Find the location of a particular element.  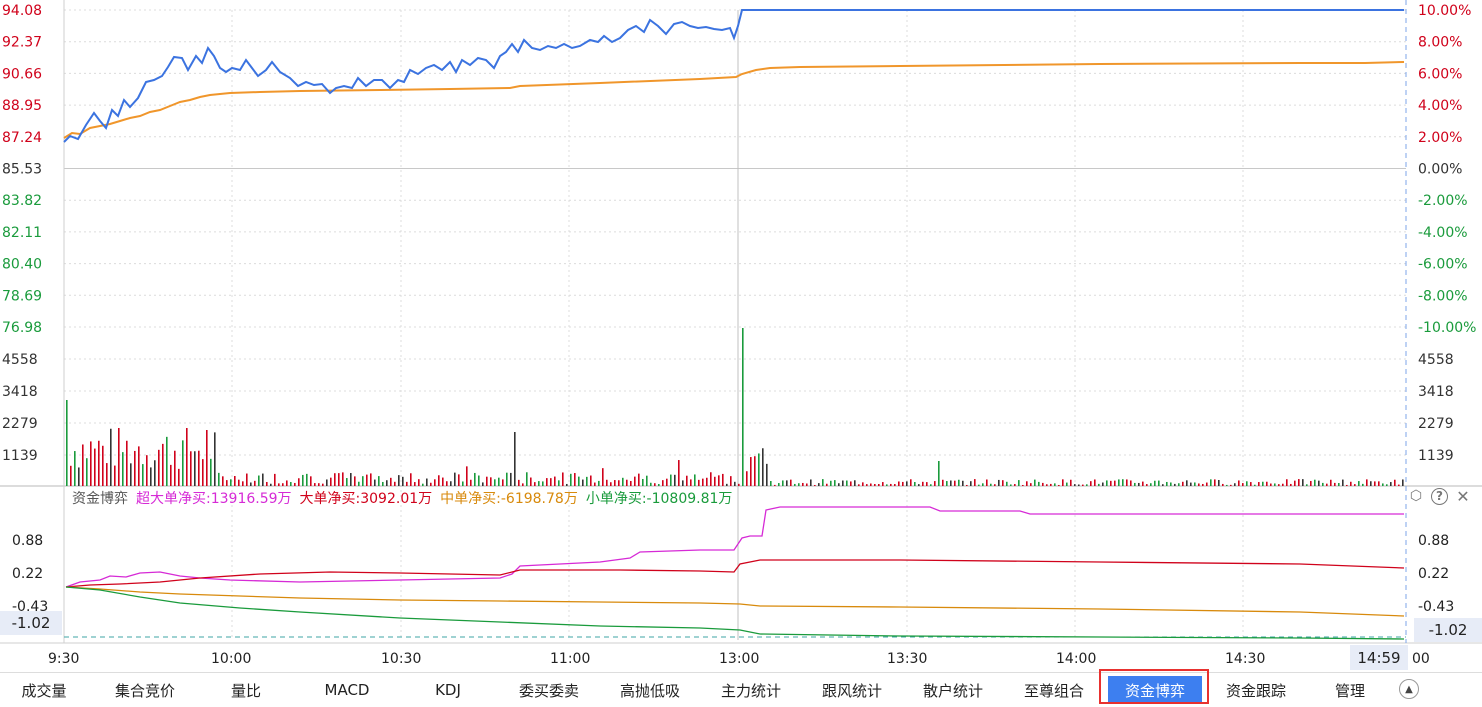

tab-bid-ask: 委买委卖 is located at coordinates (548, 690).